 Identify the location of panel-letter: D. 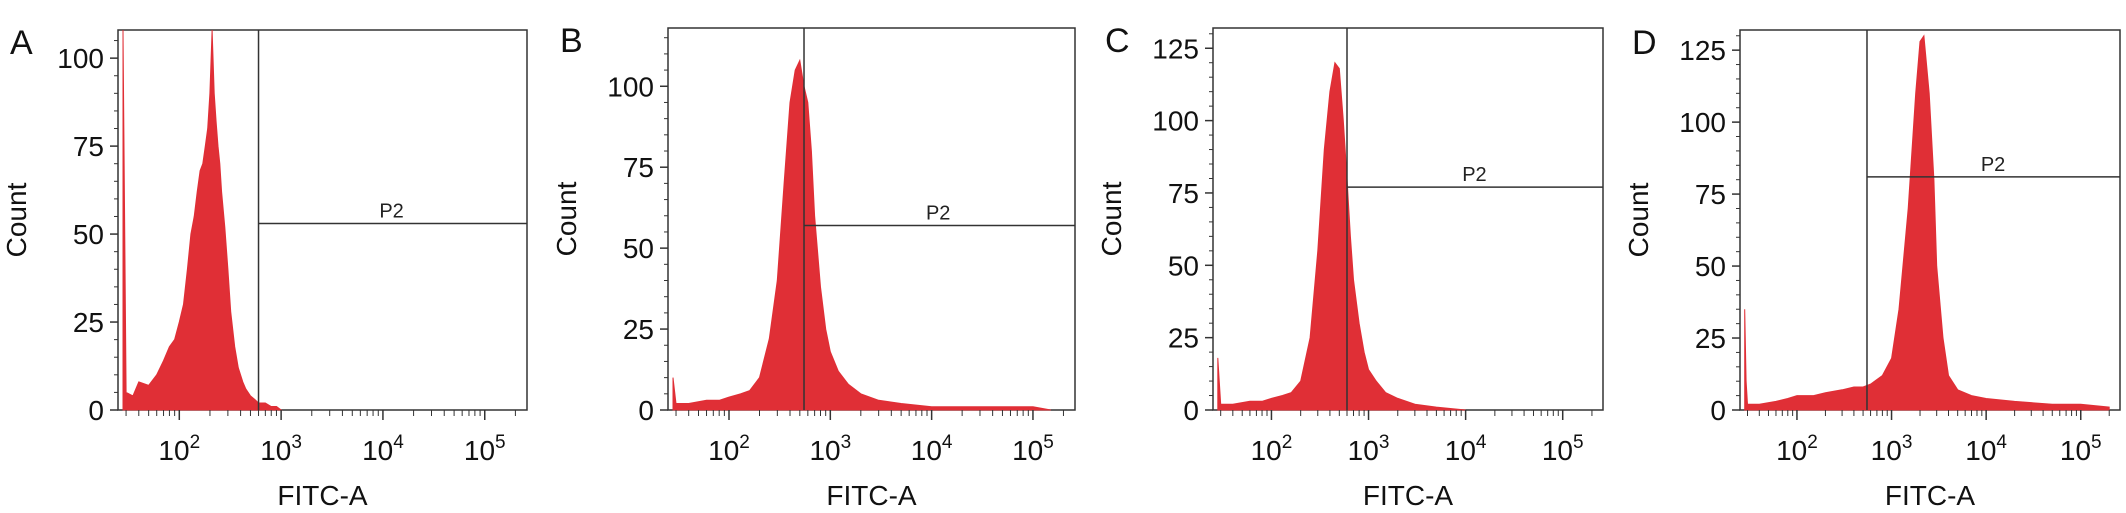
(1644, 43).